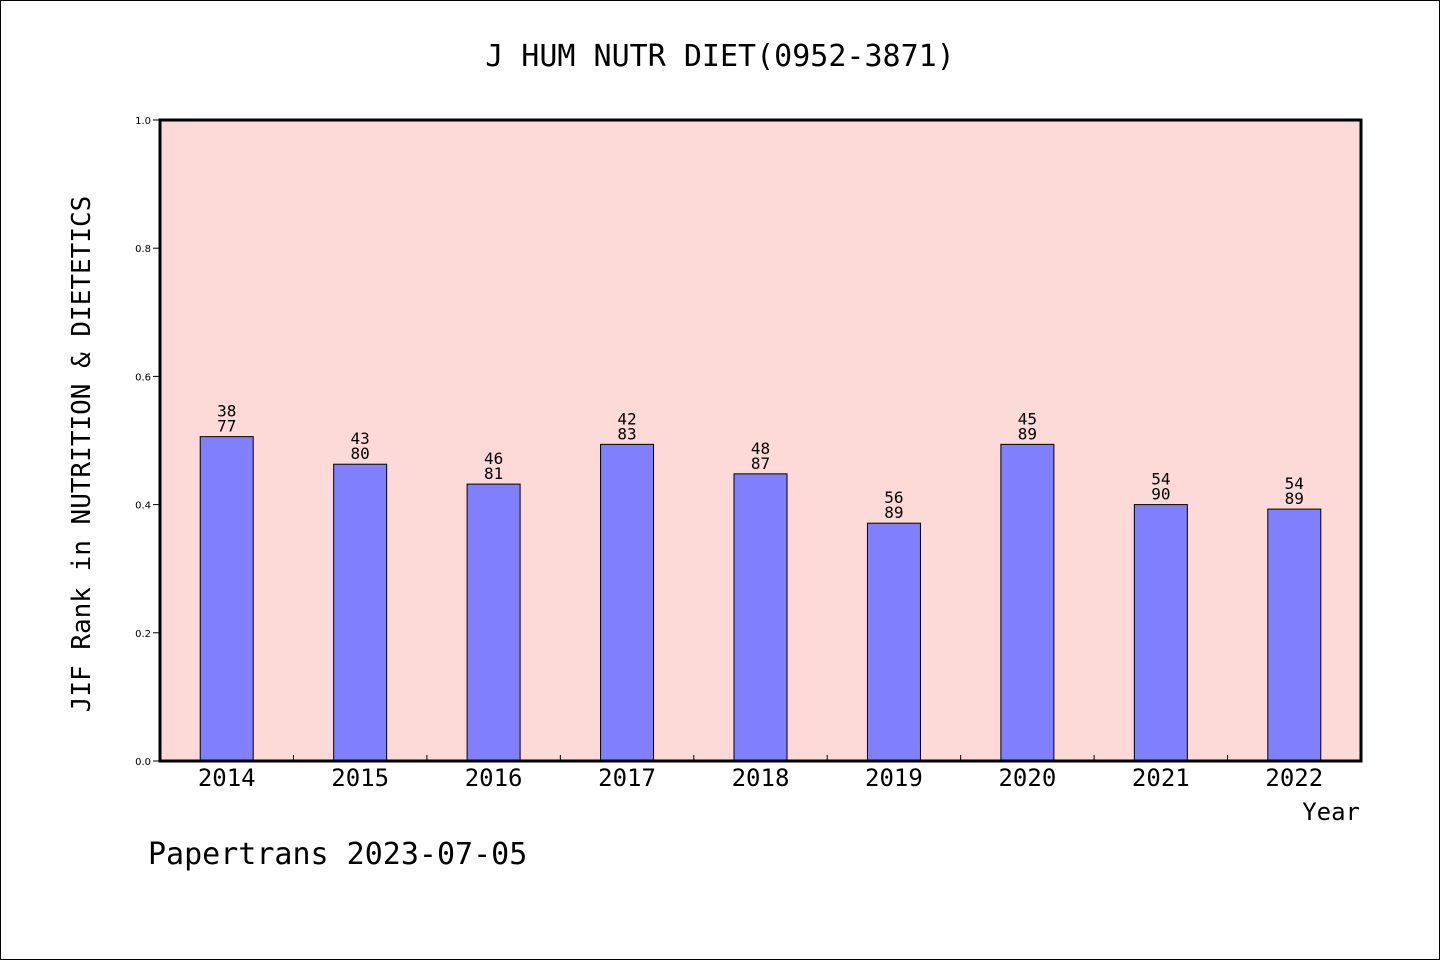 Image resolution: width=1440 pixels, height=960 pixels. Describe the element at coordinates (360, 438) in the screenshot. I see `bar-rank-label: 43` at that location.